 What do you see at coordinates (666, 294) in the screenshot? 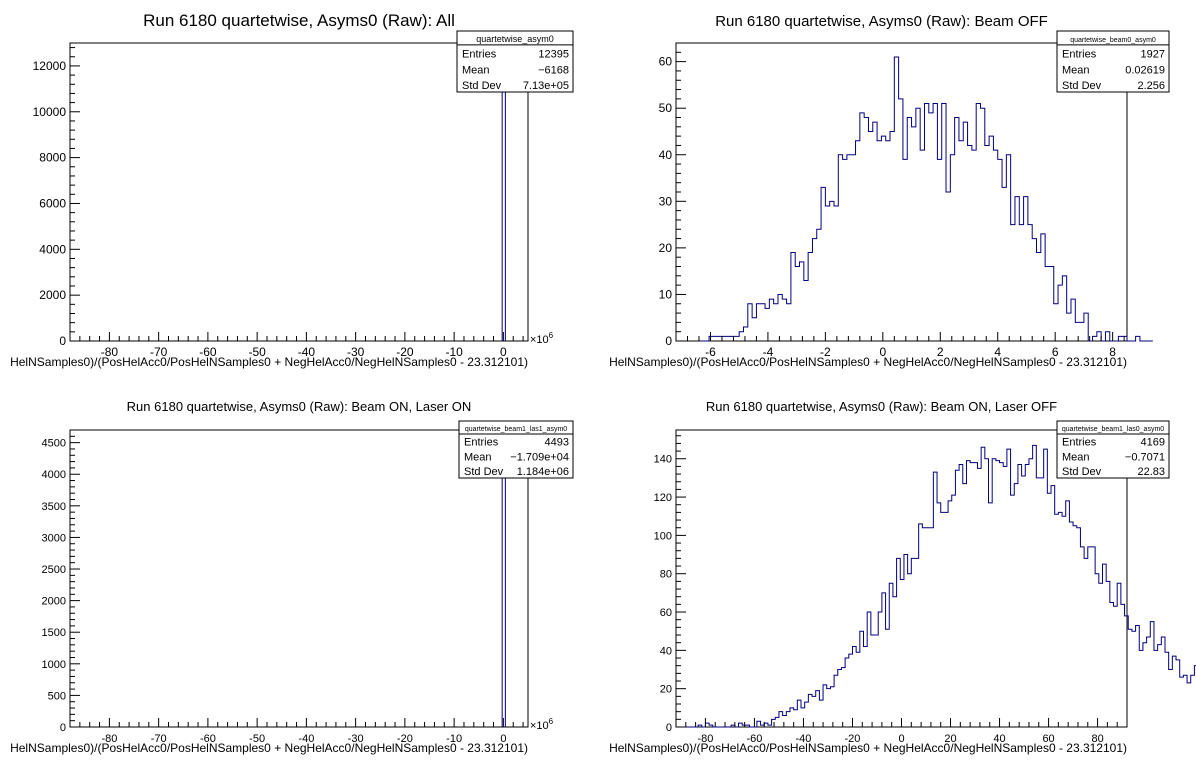
I see `y-tick-label: 10` at bounding box center [666, 294].